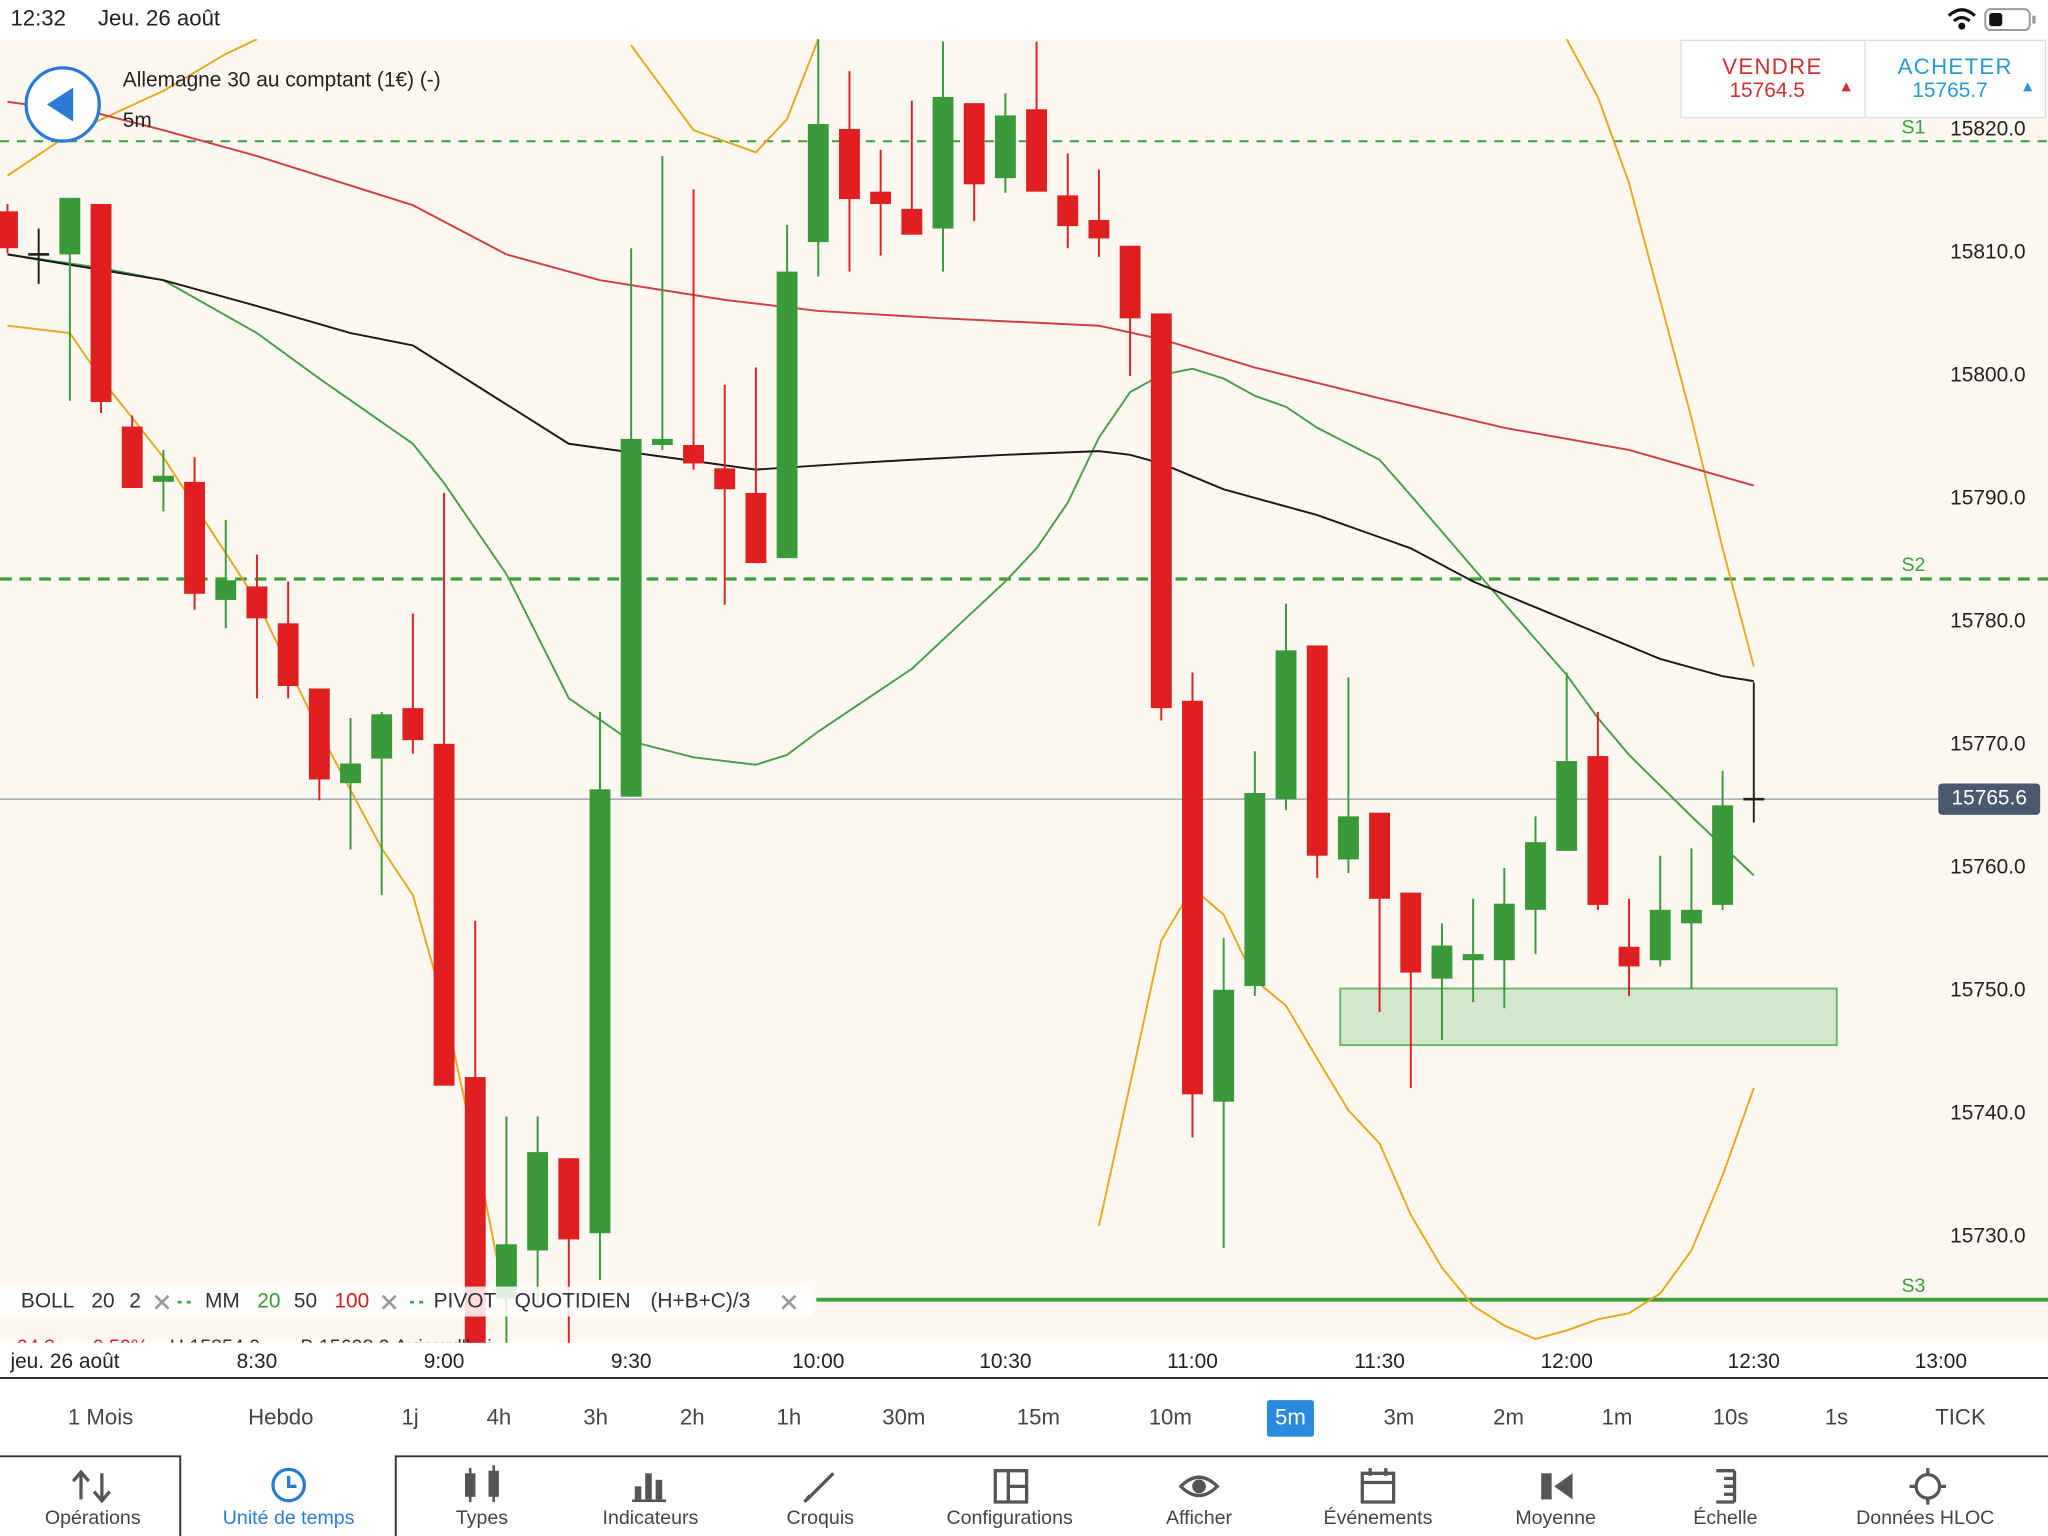 The width and height of the screenshot is (2048, 1536). Describe the element at coordinates (38, 17) in the screenshot. I see `status-time: 12:32` at that location.